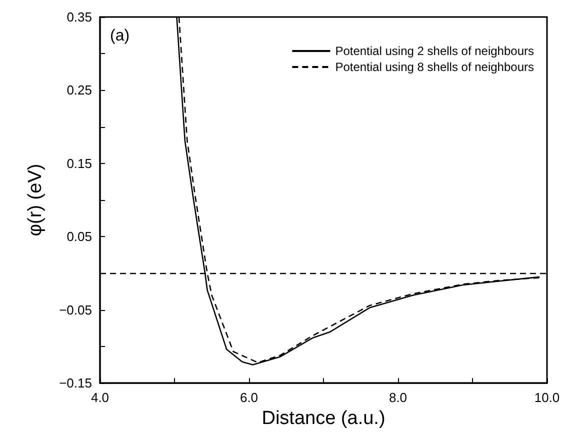  What do you see at coordinates (434, 67) in the screenshot?
I see `legend-label: Potential using 8 shells of neighbours` at bounding box center [434, 67].